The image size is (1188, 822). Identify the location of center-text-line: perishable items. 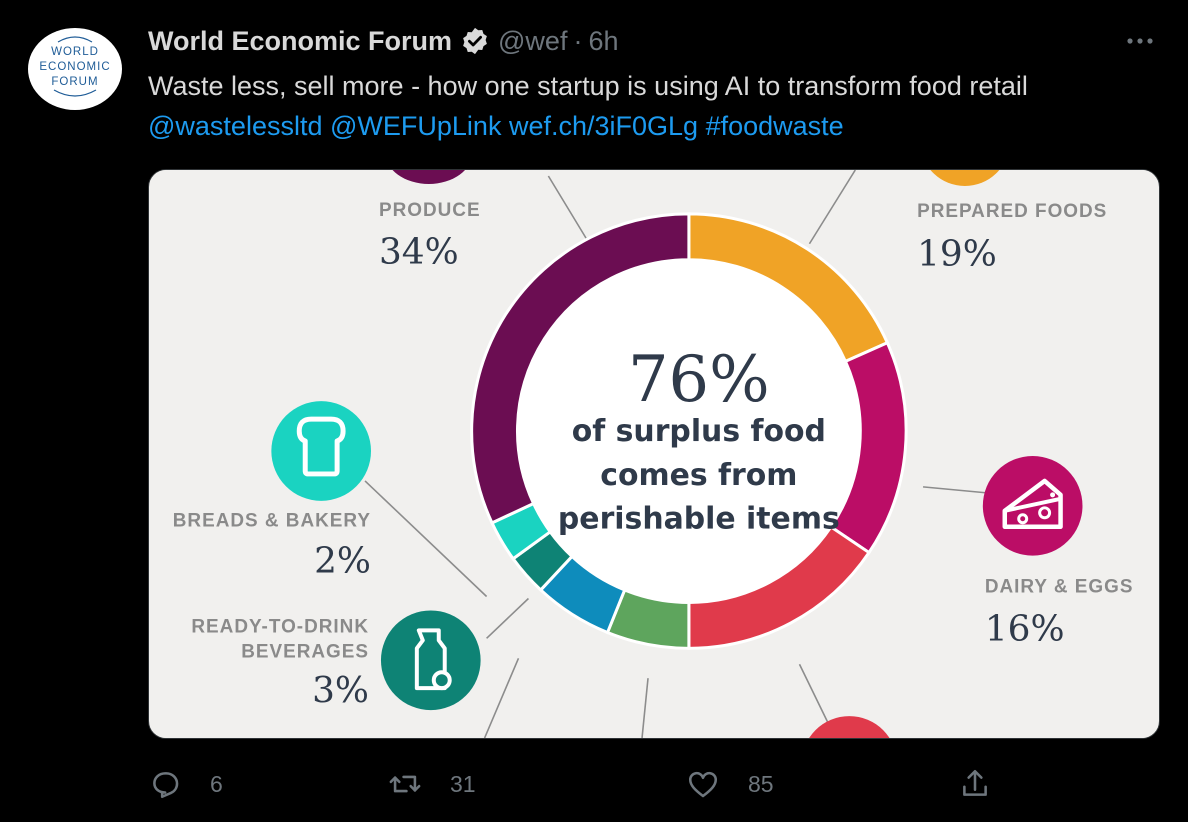
(699, 519).